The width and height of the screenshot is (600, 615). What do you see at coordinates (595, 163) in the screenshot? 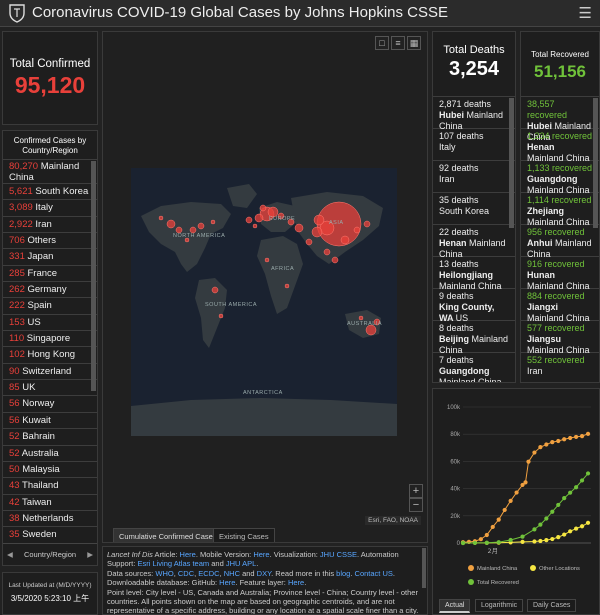
I see `recovered-scrollbar` at bounding box center [595, 163].